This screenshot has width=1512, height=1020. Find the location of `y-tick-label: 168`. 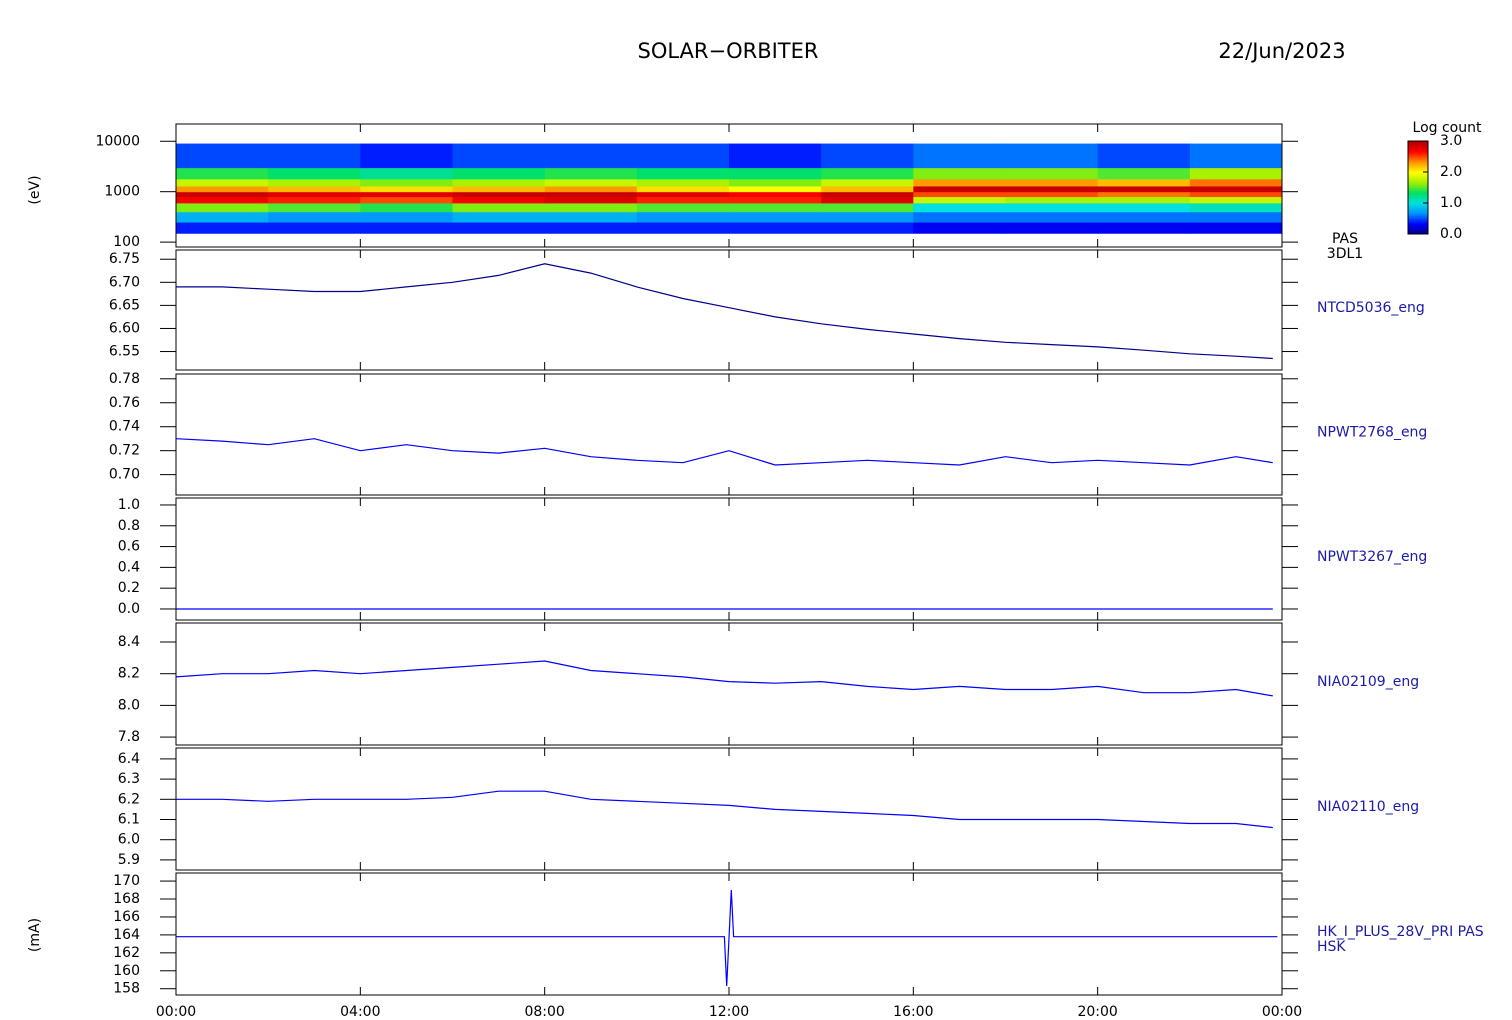

y-tick-label: 168 is located at coordinates (126, 899).